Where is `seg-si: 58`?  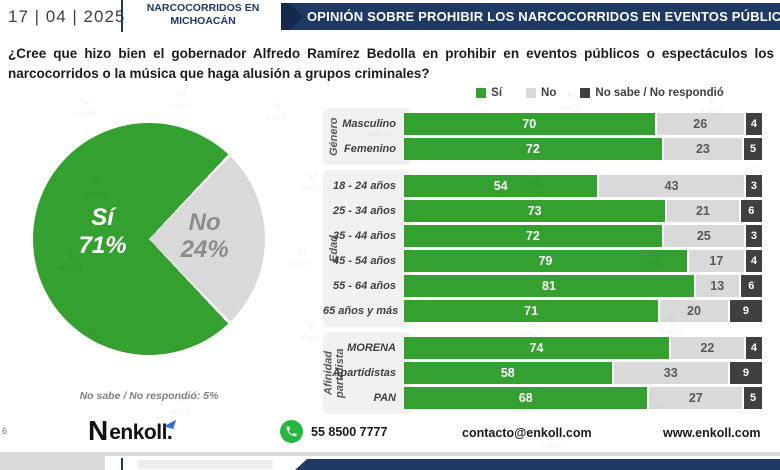 seg-si: 58 is located at coordinates (508, 373).